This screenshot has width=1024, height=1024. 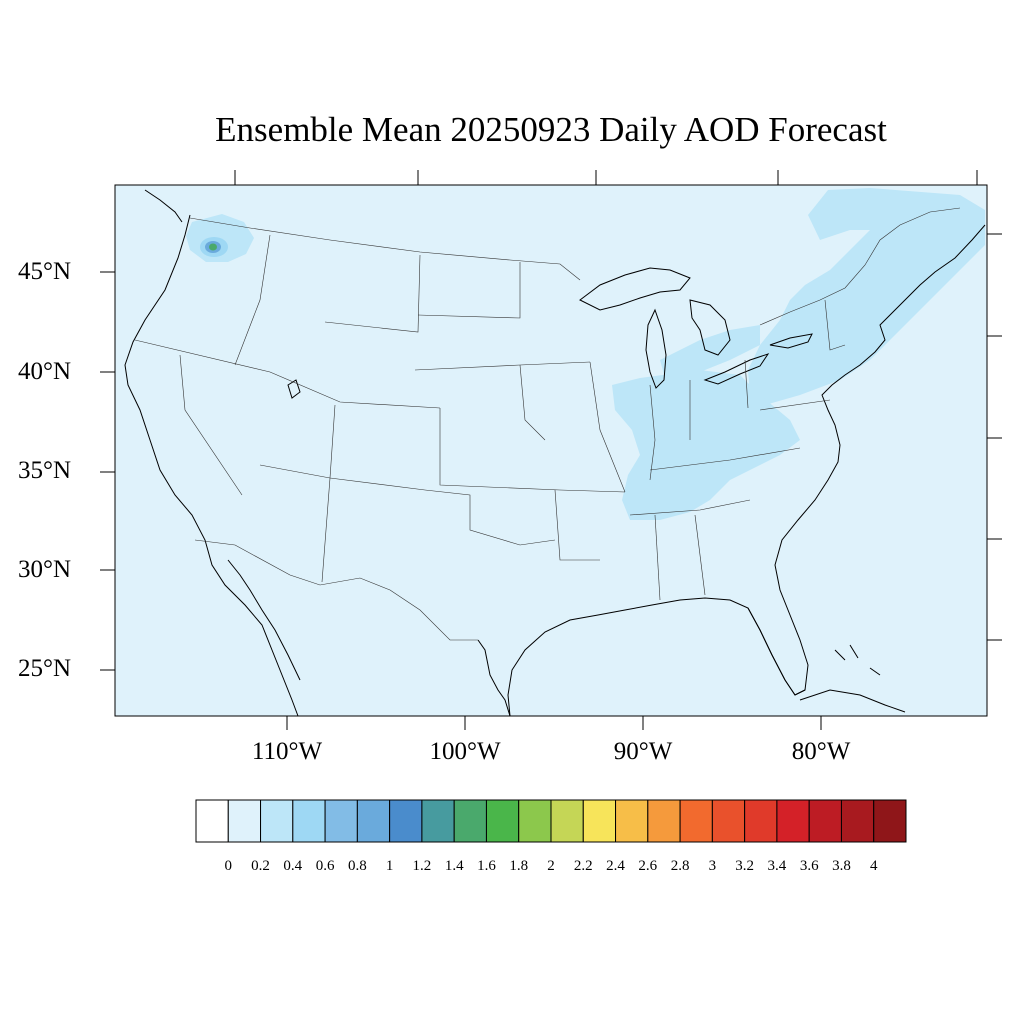 What do you see at coordinates (706, 445) in the screenshot?
I see `haze-ohio-valley` at bounding box center [706, 445].